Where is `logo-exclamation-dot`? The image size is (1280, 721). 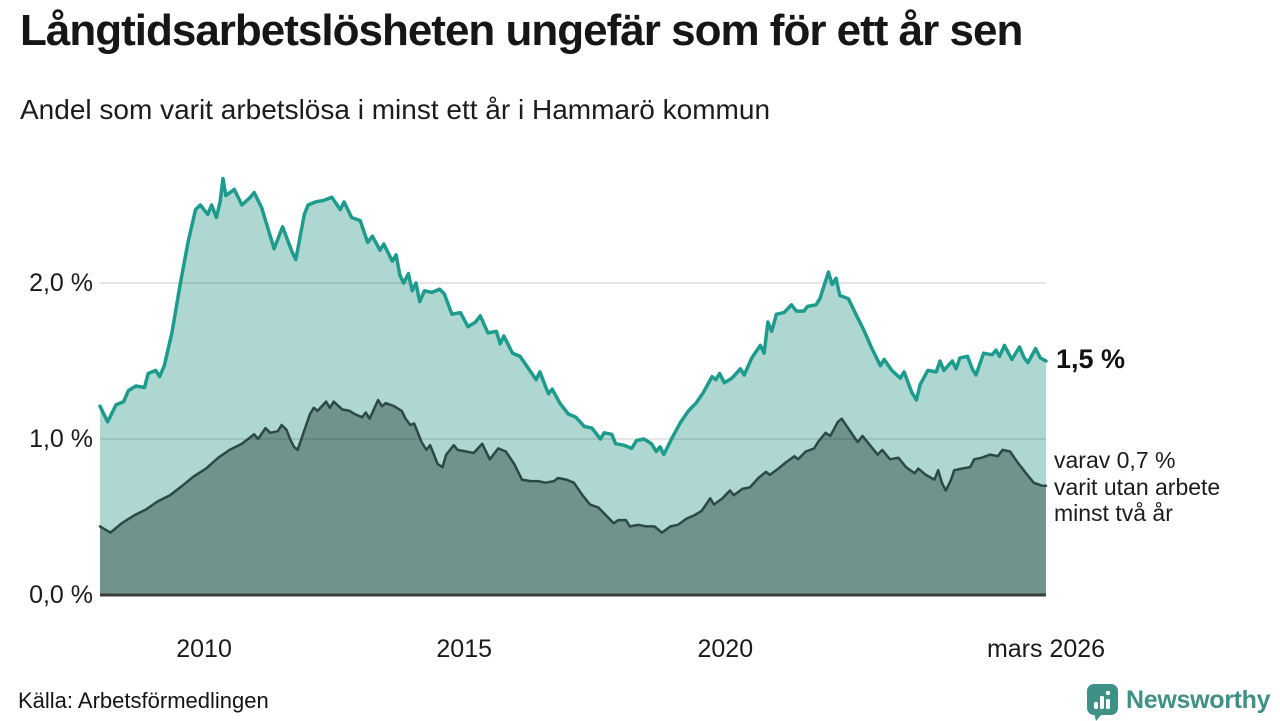 logo-exclamation-dot is located at coordinates (1108, 693).